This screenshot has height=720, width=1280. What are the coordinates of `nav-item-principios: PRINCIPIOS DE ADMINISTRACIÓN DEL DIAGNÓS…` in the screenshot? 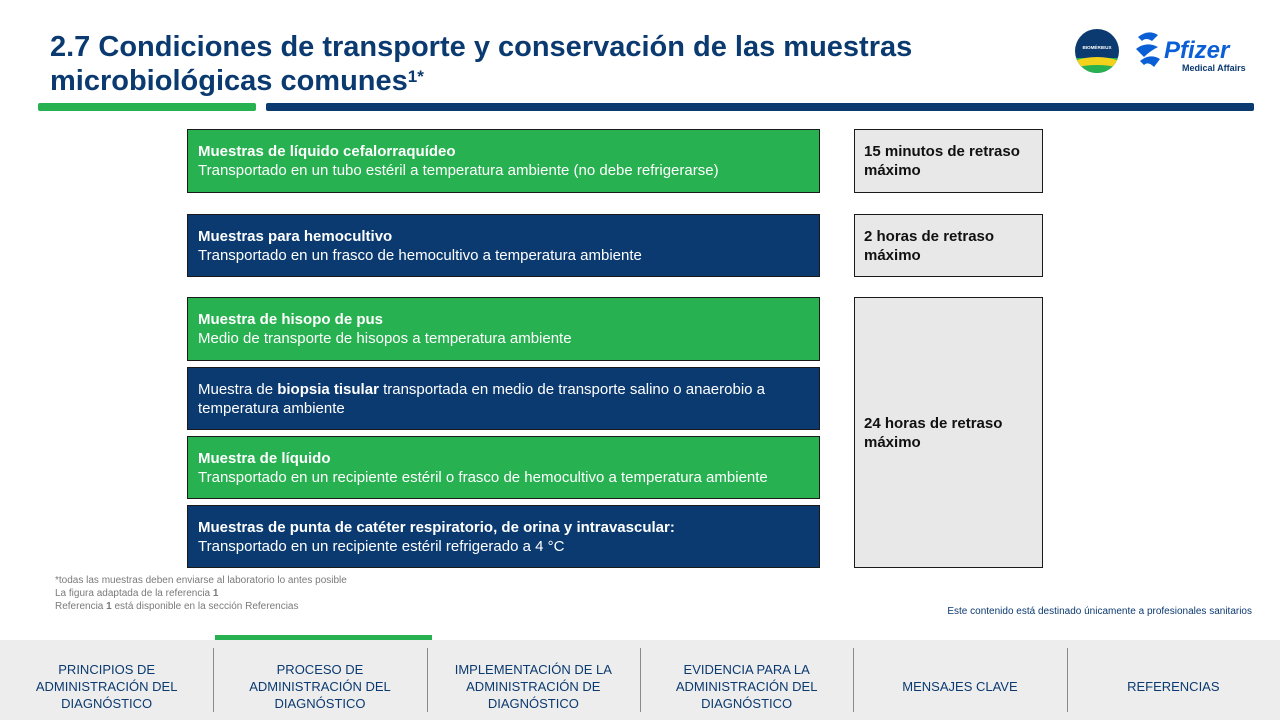 It's located at (106, 686).